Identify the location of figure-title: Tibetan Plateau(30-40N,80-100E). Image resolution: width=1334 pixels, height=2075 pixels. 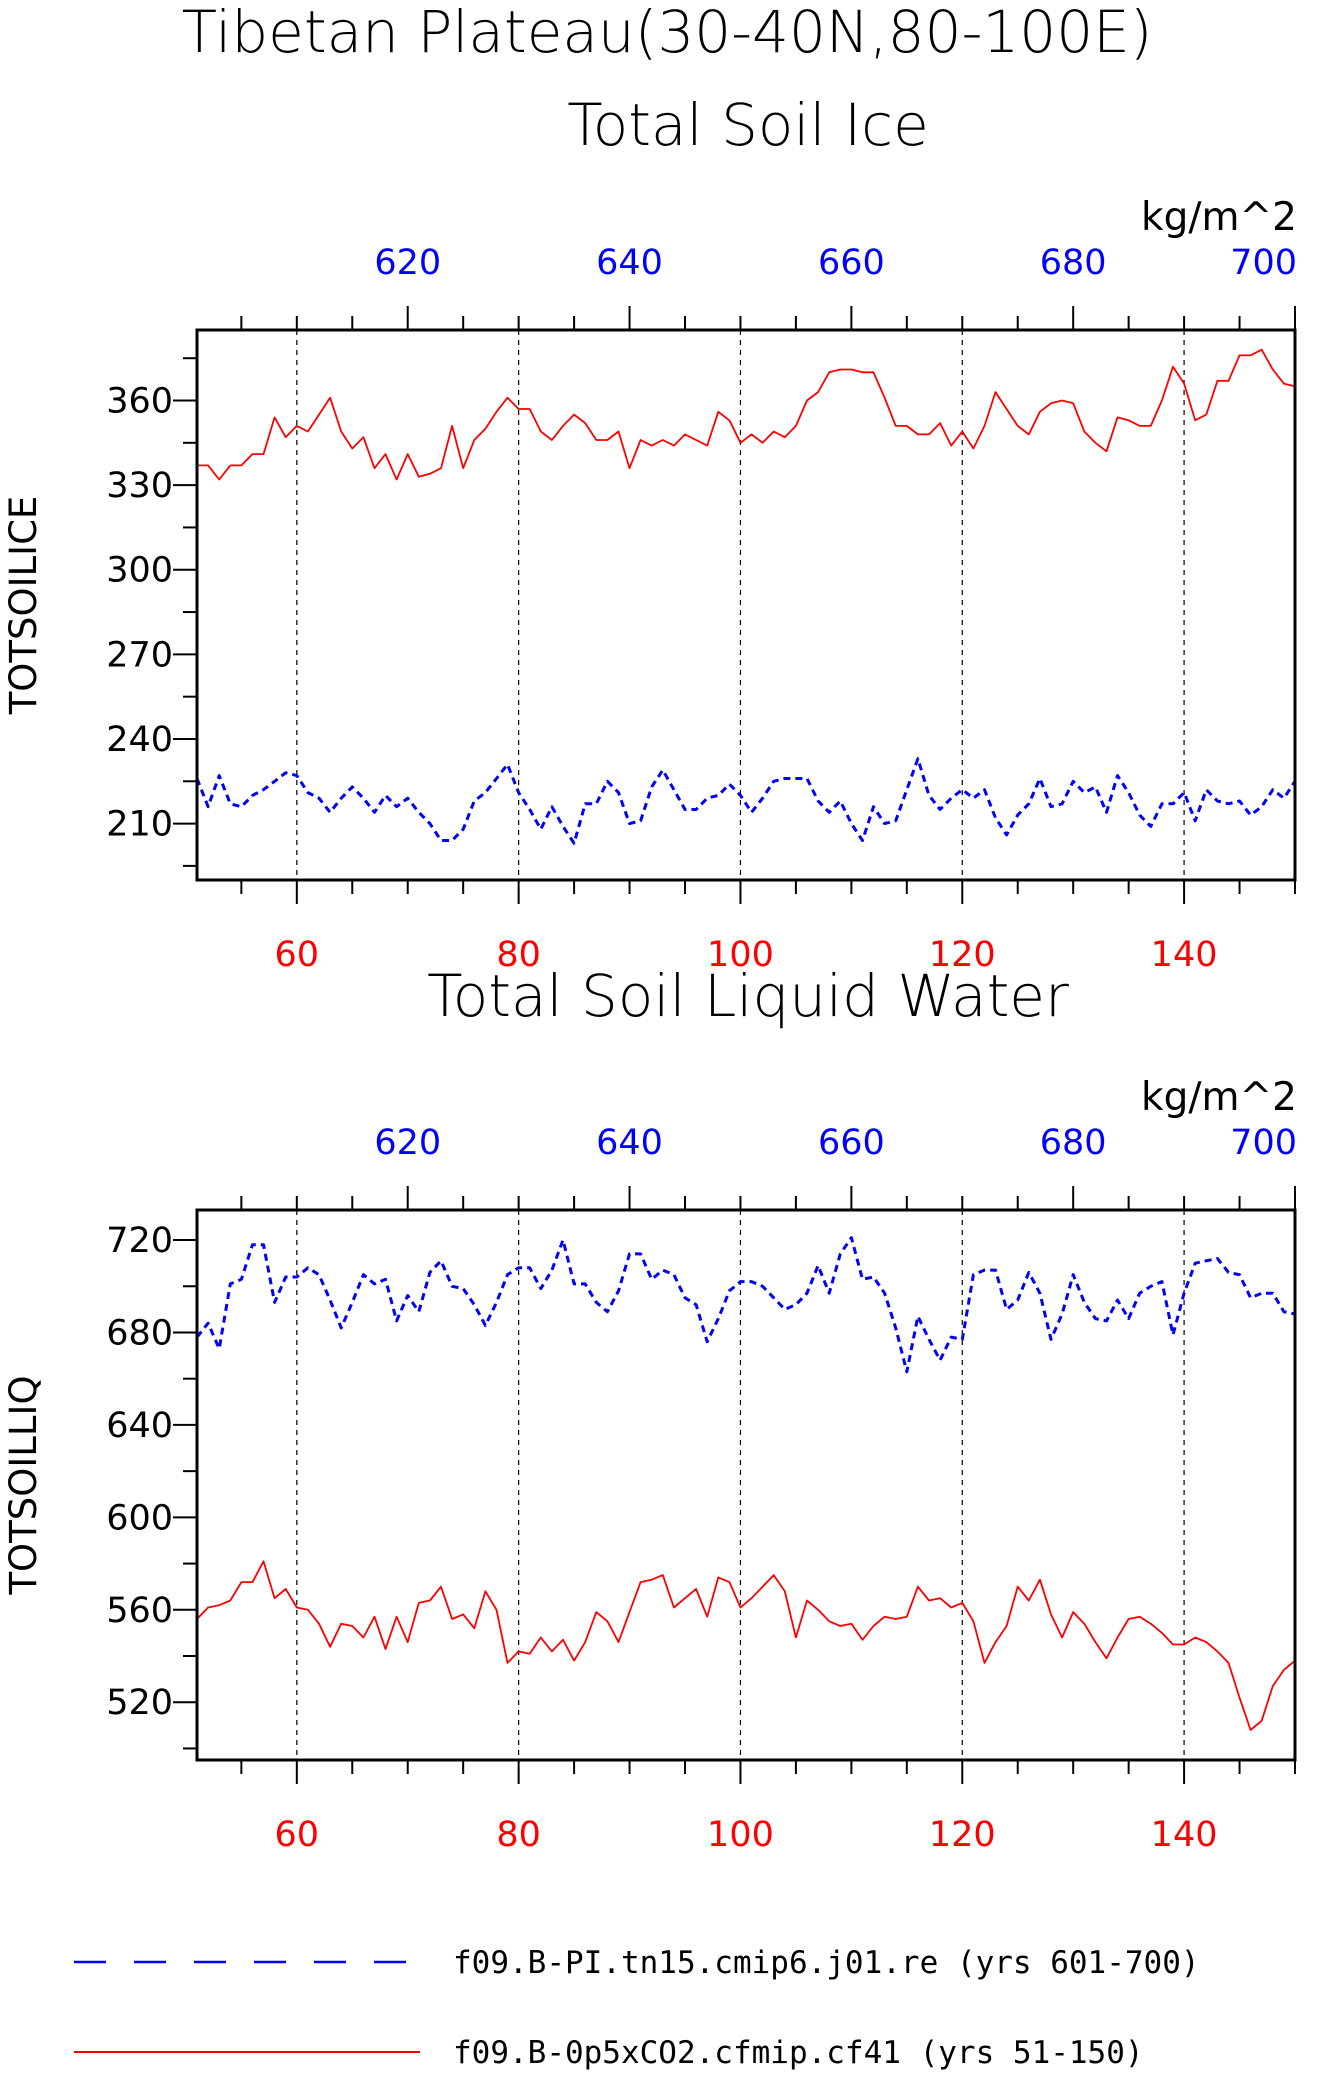
(667, 33).